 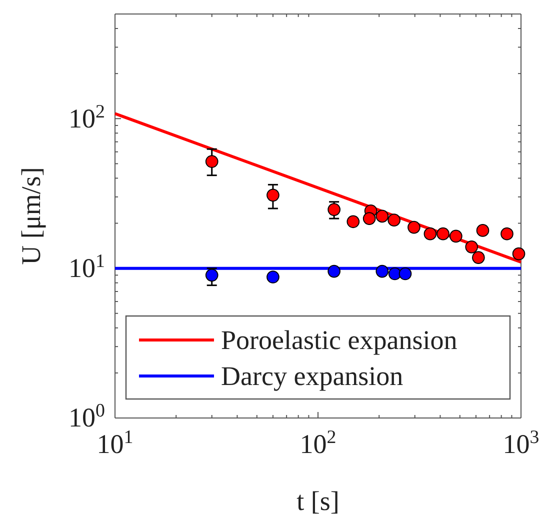 I want to click on y-axis-title: U [μm/s], so click(x=31, y=216).